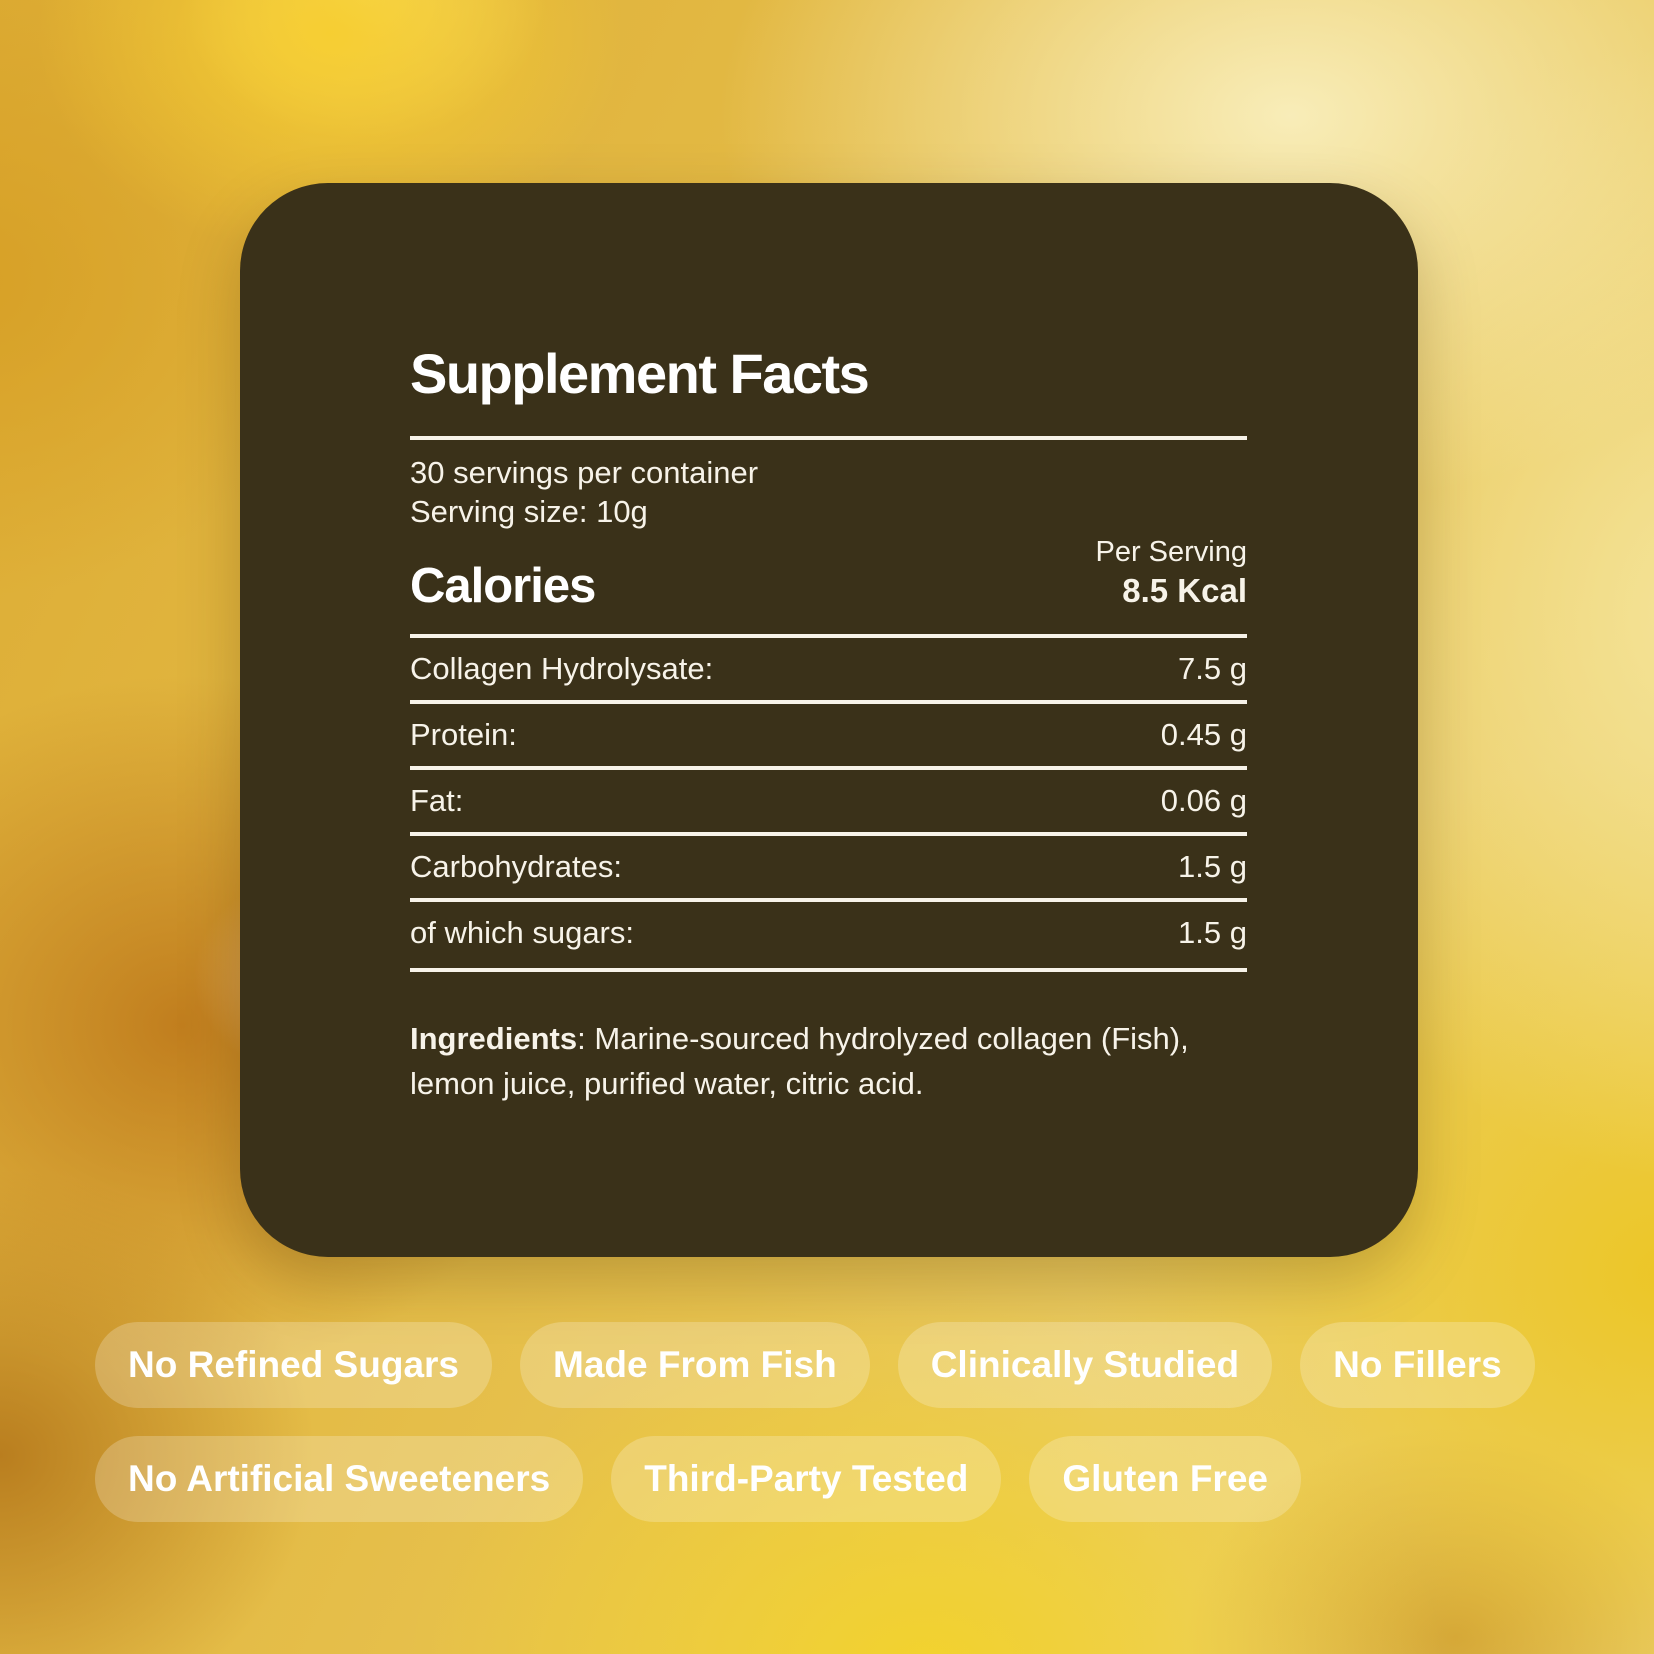 The height and width of the screenshot is (1654, 1654). I want to click on nutrient-value: 0.45 g, so click(1203, 734).